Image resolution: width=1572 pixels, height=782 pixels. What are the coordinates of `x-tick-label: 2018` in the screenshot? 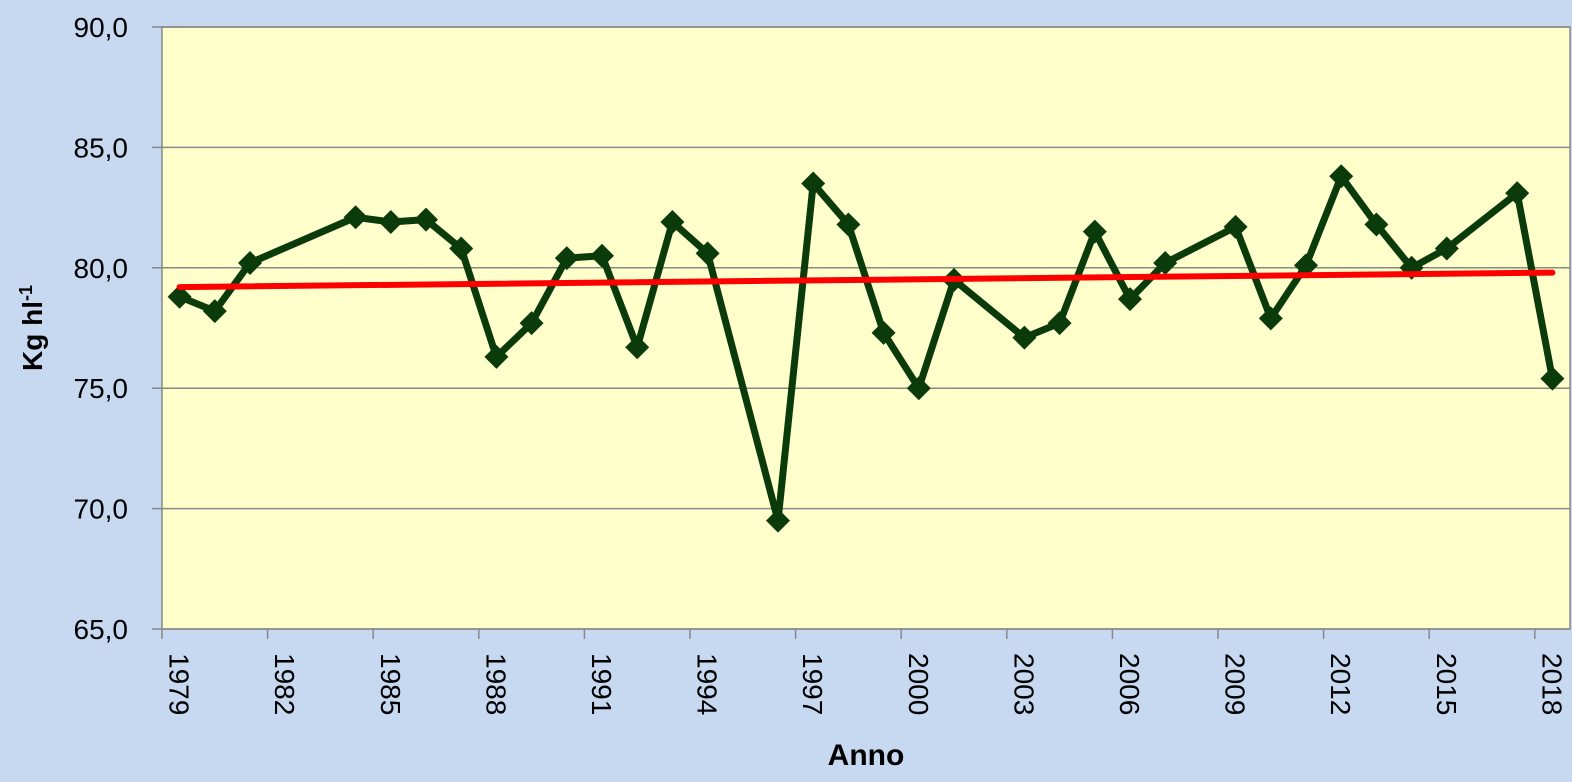 It's located at (1551, 684).